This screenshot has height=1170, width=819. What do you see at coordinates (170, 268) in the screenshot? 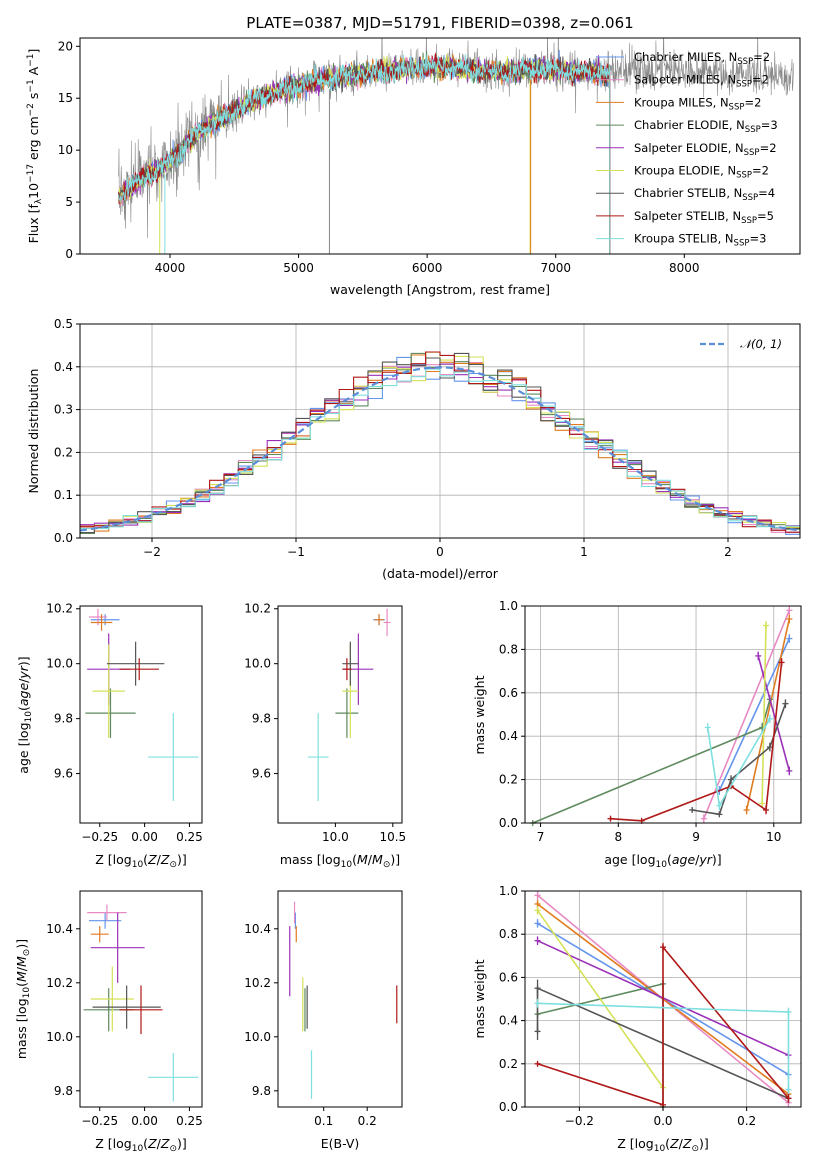
I see `spectrum-xtick-label: 4000` at bounding box center [170, 268].